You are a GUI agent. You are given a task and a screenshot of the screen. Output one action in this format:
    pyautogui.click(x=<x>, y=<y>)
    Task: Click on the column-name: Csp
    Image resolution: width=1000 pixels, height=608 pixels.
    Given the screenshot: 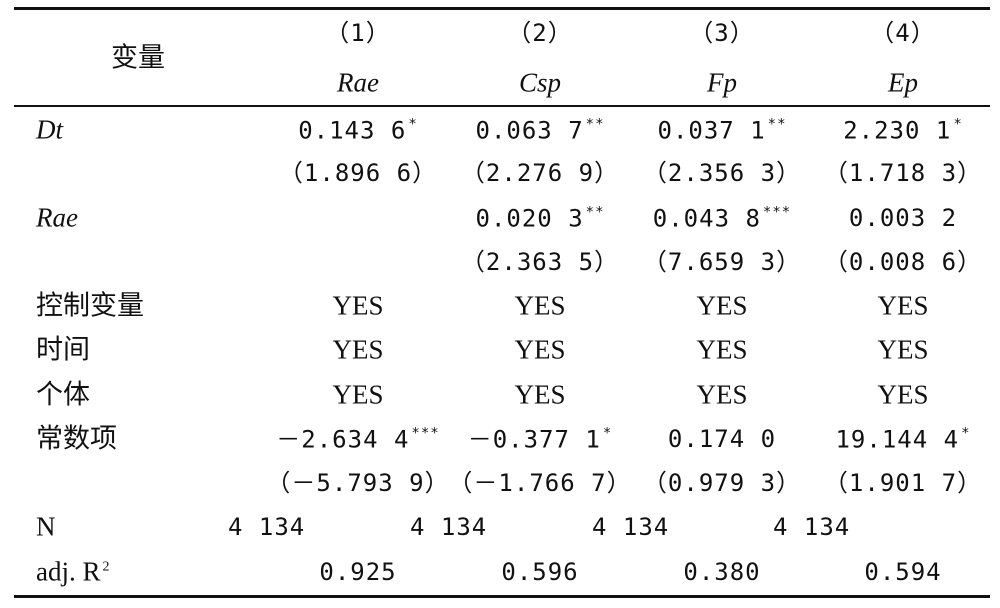 What is the action you would take?
    pyautogui.click(x=540, y=82)
    